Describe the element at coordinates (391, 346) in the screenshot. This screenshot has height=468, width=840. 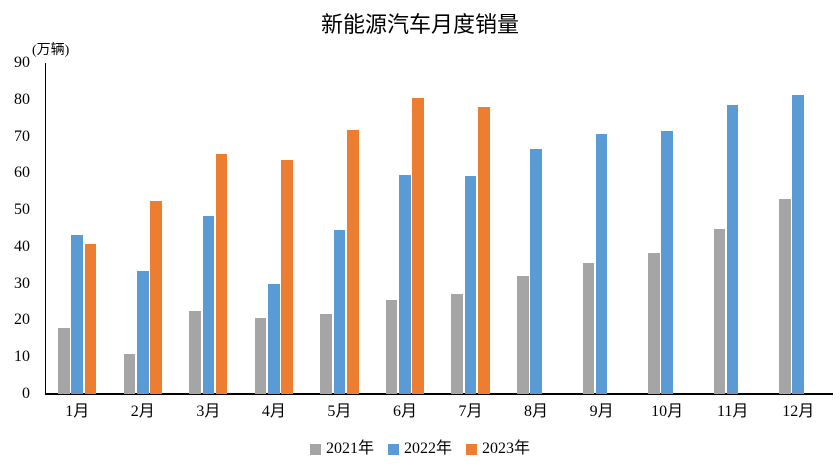
I see `bar-2021-m6` at that location.